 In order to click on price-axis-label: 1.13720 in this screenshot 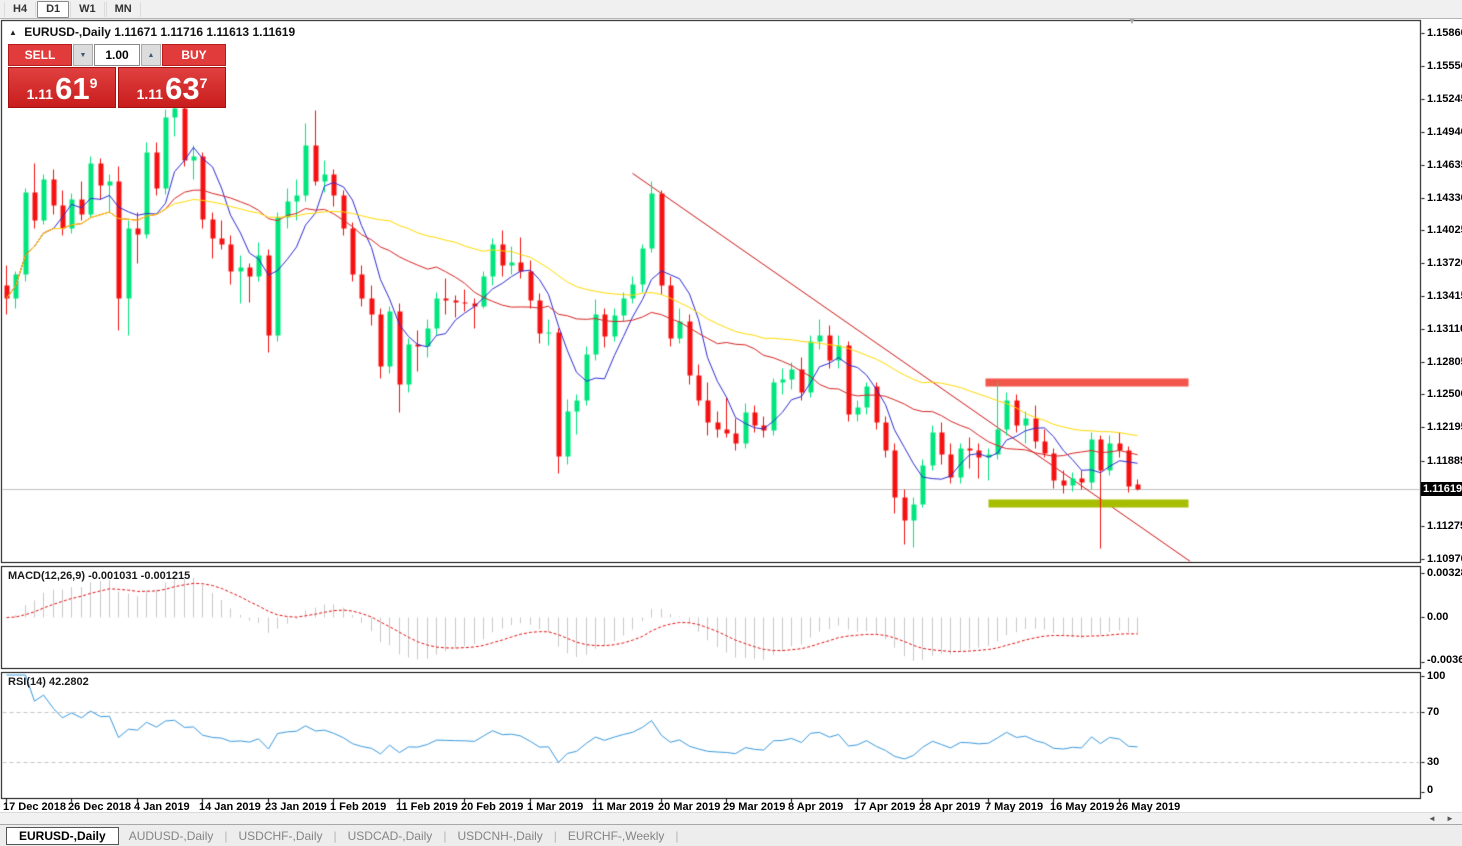, I will do `click(1444, 263)`.